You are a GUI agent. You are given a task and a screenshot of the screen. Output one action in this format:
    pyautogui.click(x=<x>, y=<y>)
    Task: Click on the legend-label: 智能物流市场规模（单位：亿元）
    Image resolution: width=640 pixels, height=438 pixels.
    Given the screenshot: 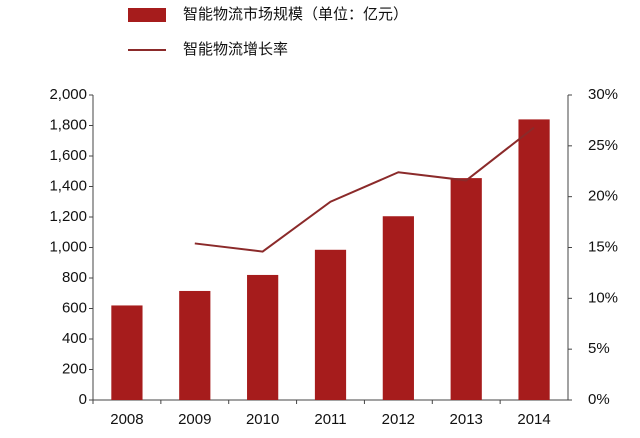 What is the action you would take?
    pyautogui.click(x=295, y=14)
    